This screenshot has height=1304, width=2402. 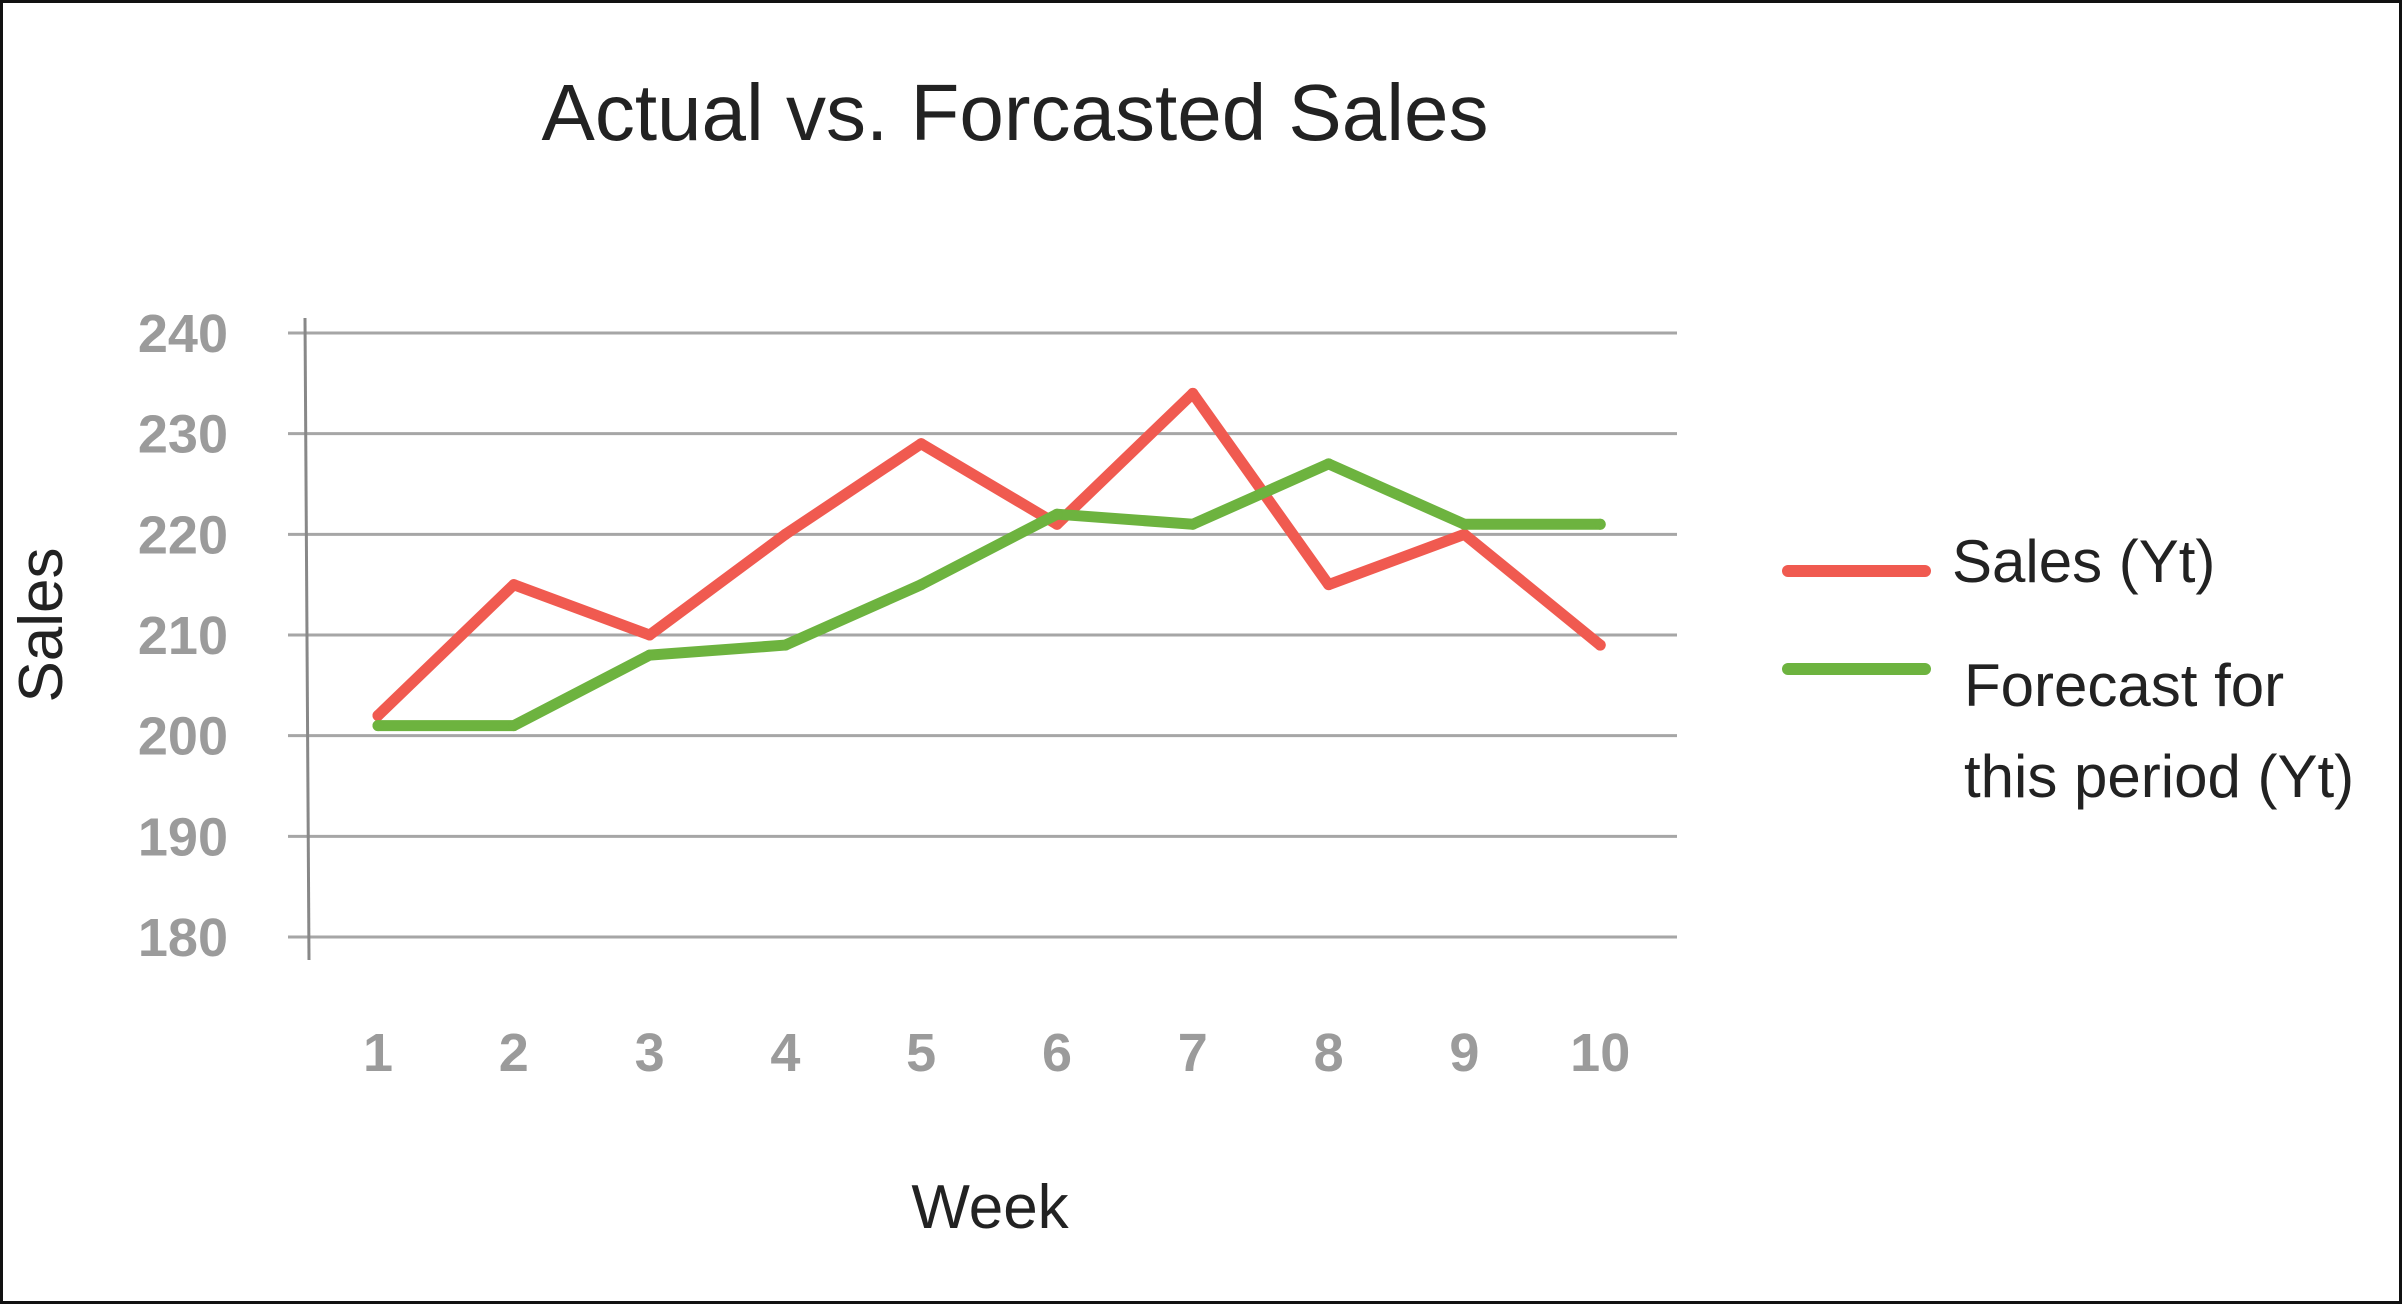 What do you see at coordinates (990, 1207) in the screenshot?
I see `x-axis-title: Week` at bounding box center [990, 1207].